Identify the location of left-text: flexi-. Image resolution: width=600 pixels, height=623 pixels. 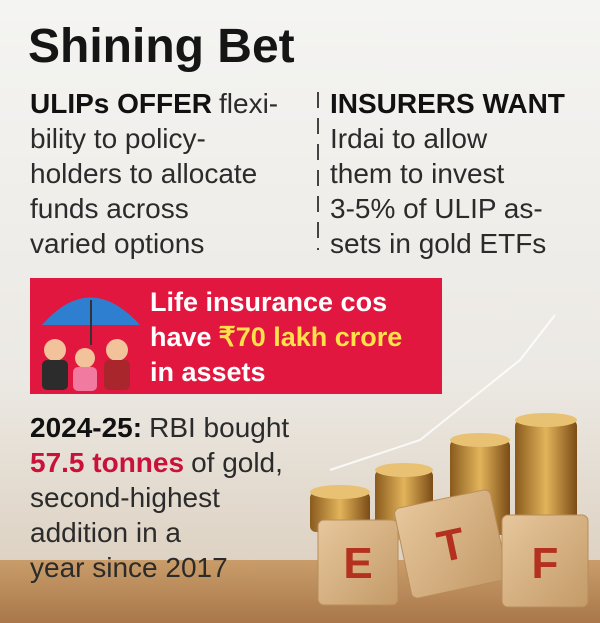
(248, 103).